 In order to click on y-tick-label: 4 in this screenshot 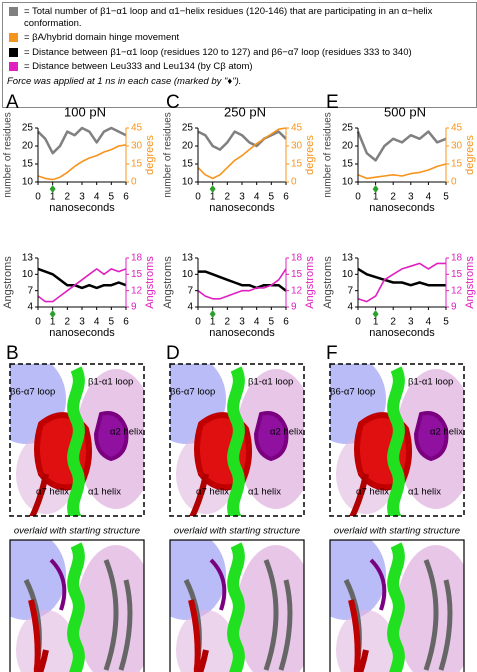, I will do `click(190, 307)`.